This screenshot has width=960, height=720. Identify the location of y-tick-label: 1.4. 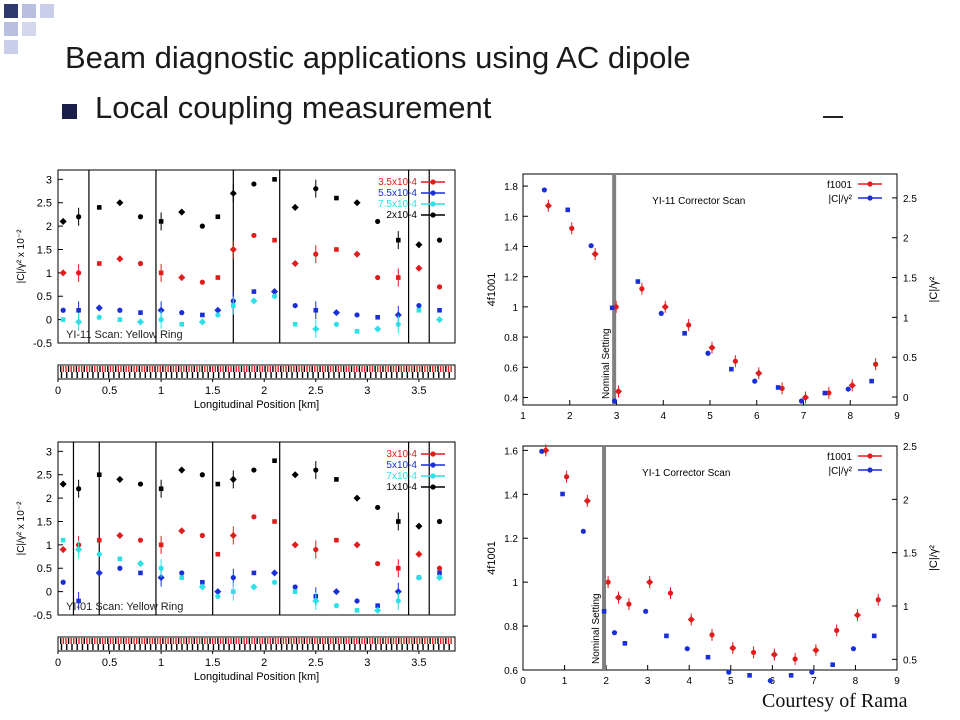
(511, 247).